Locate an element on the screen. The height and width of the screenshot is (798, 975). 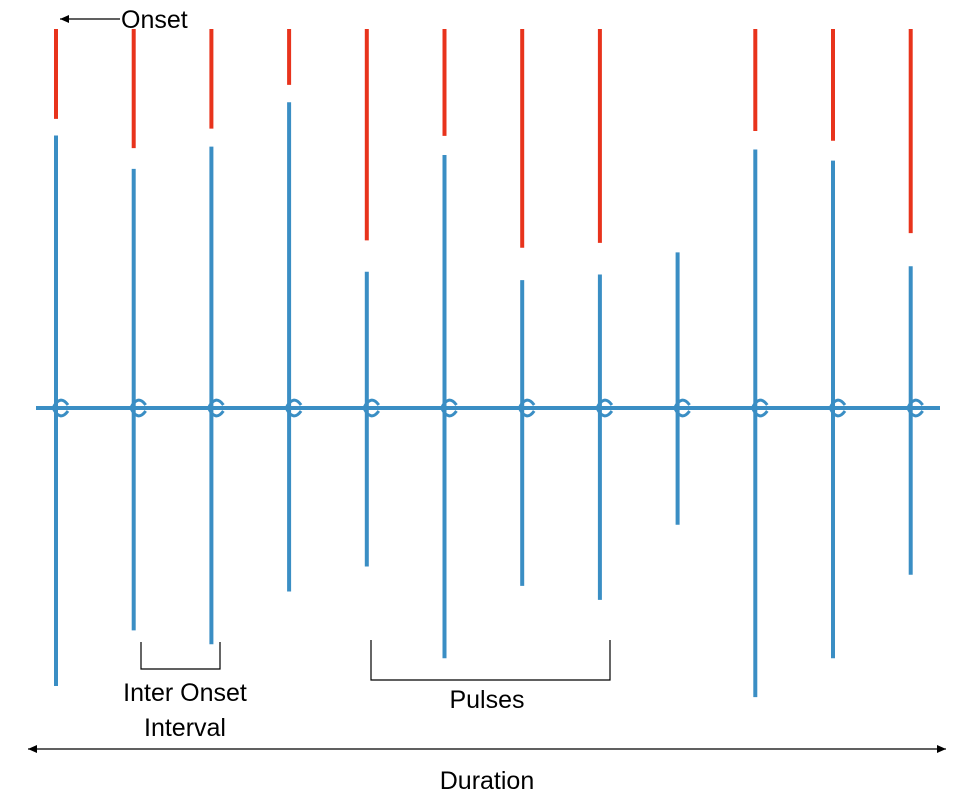
pulses-bracket is located at coordinates (490, 660).